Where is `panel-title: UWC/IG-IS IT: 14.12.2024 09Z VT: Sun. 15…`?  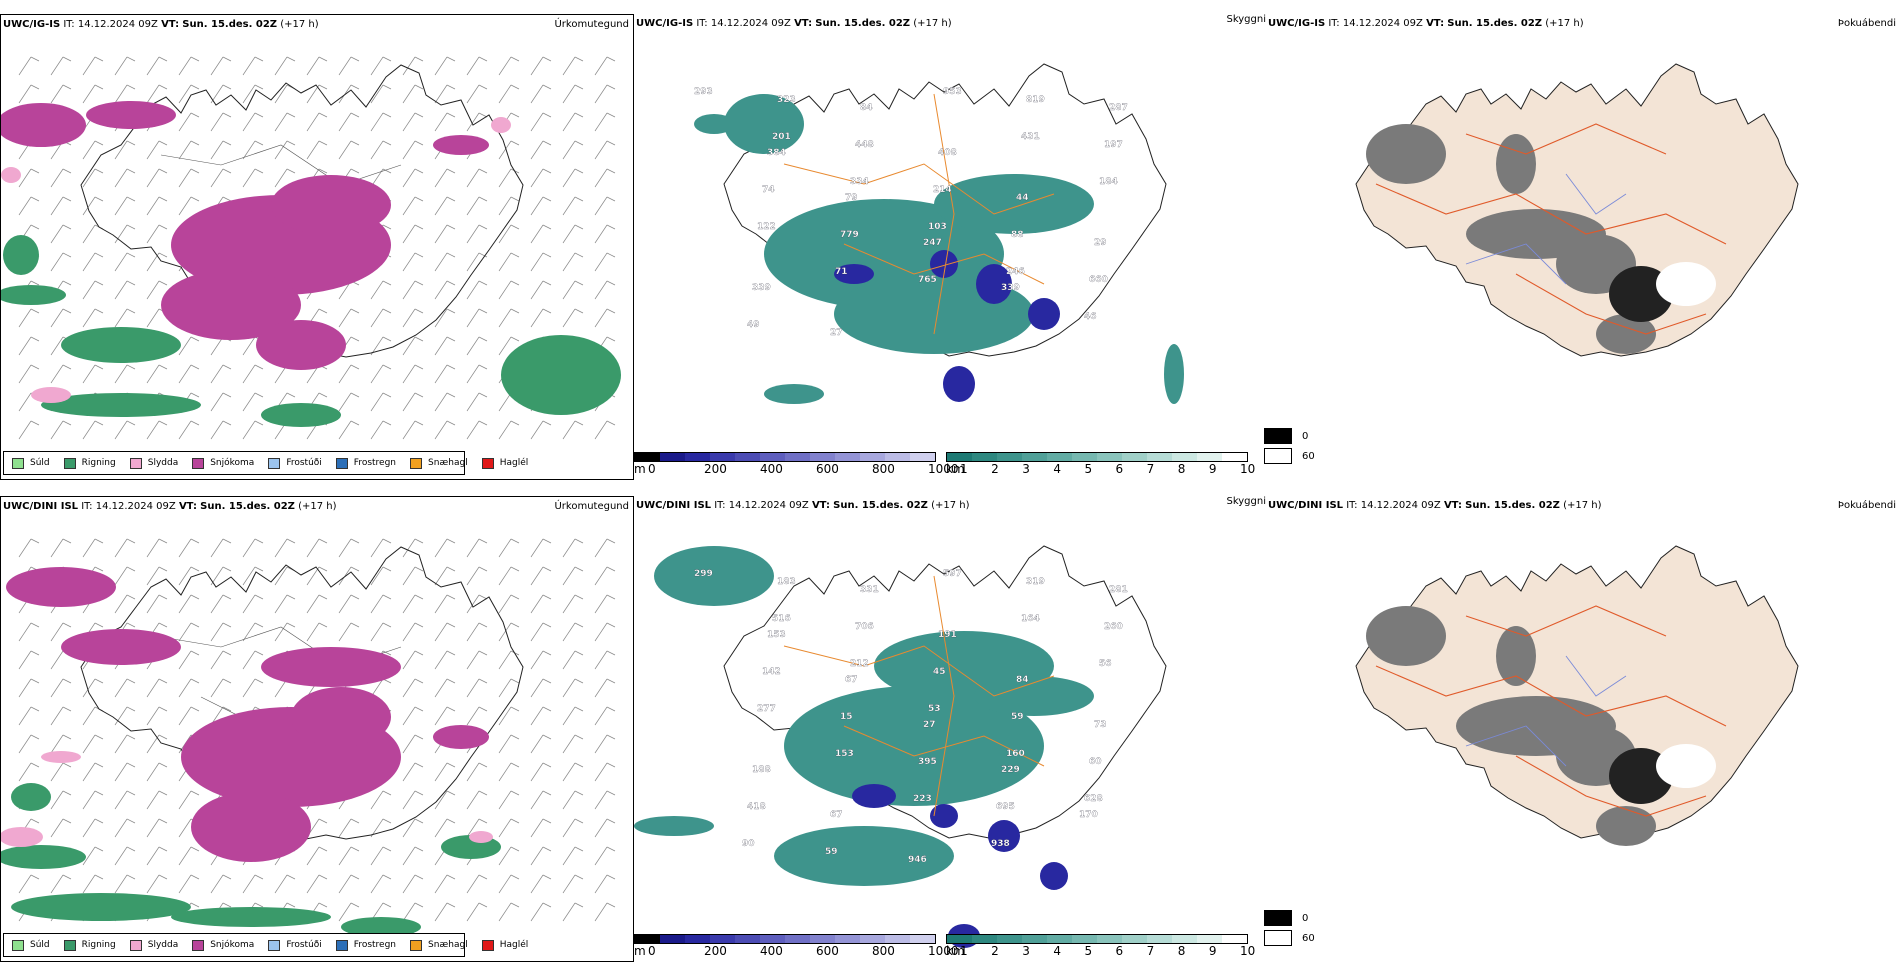
panel-title: UWC/IG-IS IT: 14.12.2024 09Z VT: Sun. 15… is located at coordinates (794, 23).